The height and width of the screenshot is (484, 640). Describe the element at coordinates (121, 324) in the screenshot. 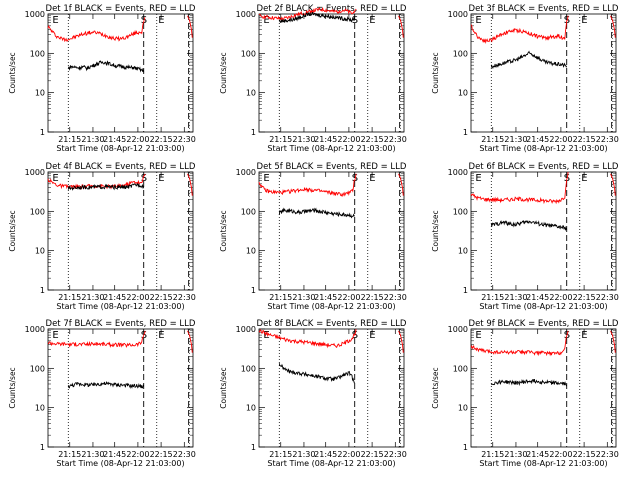

I see `chart-title: Det 7f BLACK = Events, RED = LLD` at that location.